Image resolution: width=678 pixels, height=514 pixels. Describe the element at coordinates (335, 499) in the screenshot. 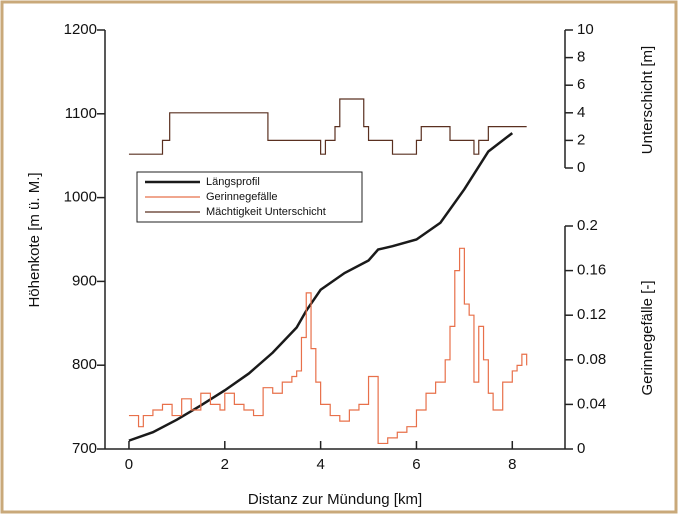

I see `x-axis-title: Distanz zur Mündung [km]` at that location.